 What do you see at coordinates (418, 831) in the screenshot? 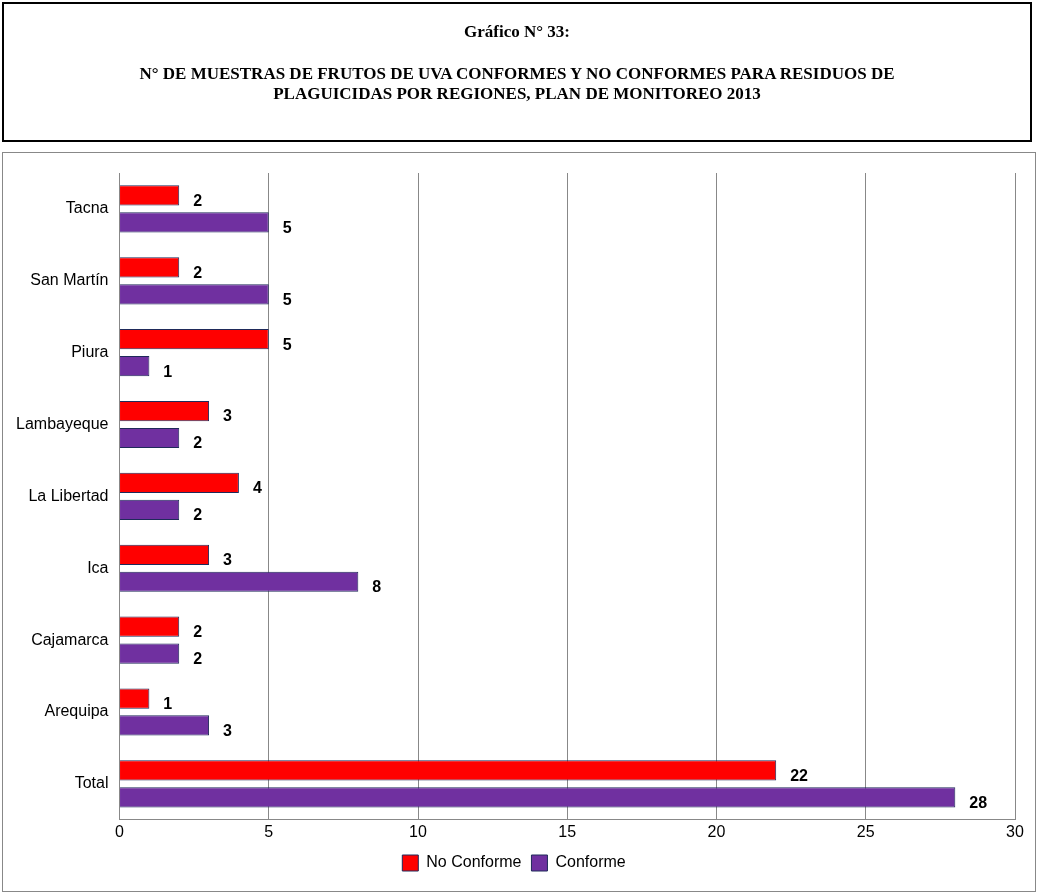
I see `x-tick-label: 10` at bounding box center [418, 831].